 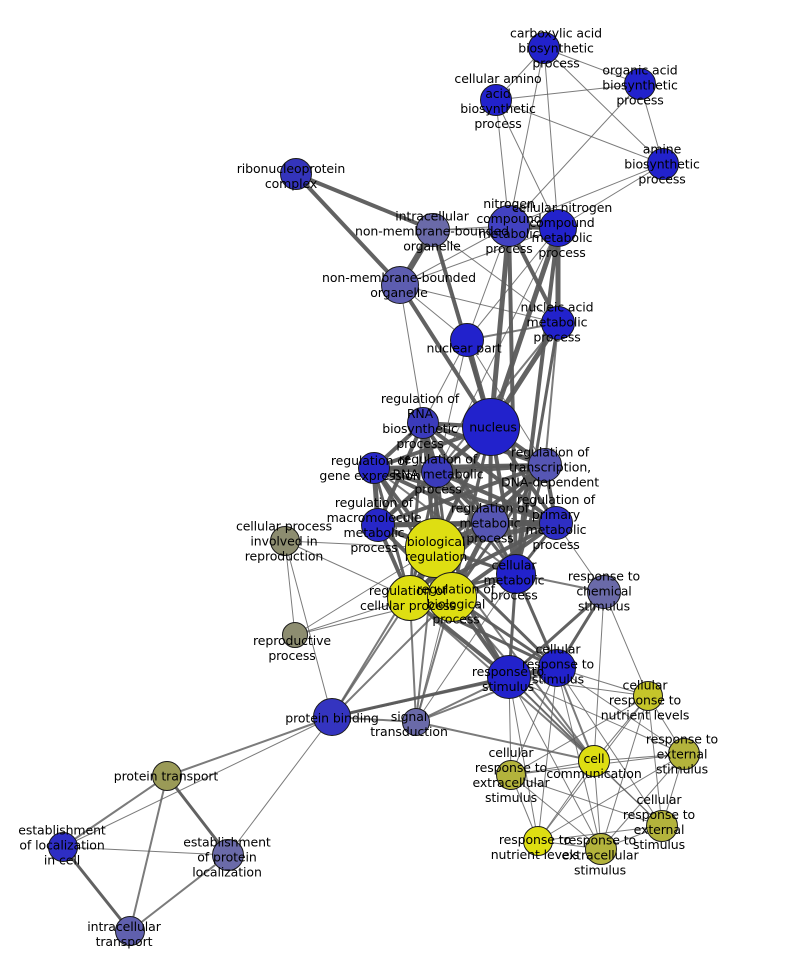 What do you see at coordinates (538, 841) in the screenshot?
I see `graph-node-response-to-nutrient-levels` at bounding box center [538, 841].